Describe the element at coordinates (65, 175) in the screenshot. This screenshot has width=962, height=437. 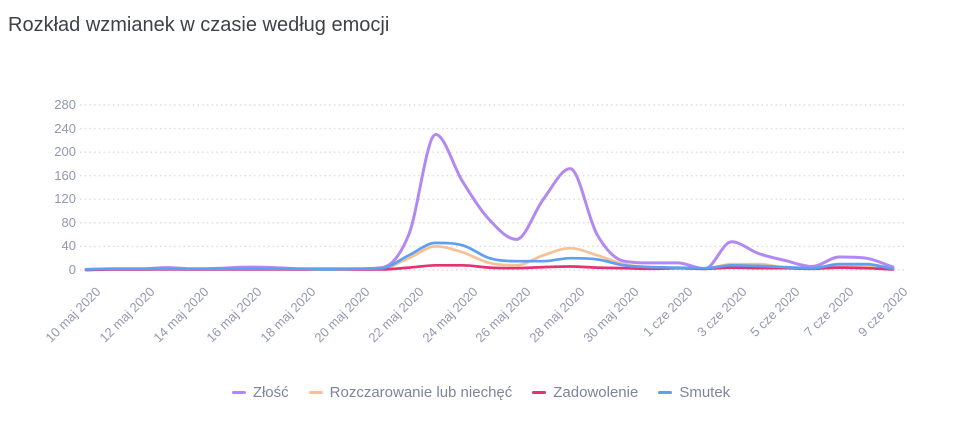
I see `y-tick-label: 160` at that location.